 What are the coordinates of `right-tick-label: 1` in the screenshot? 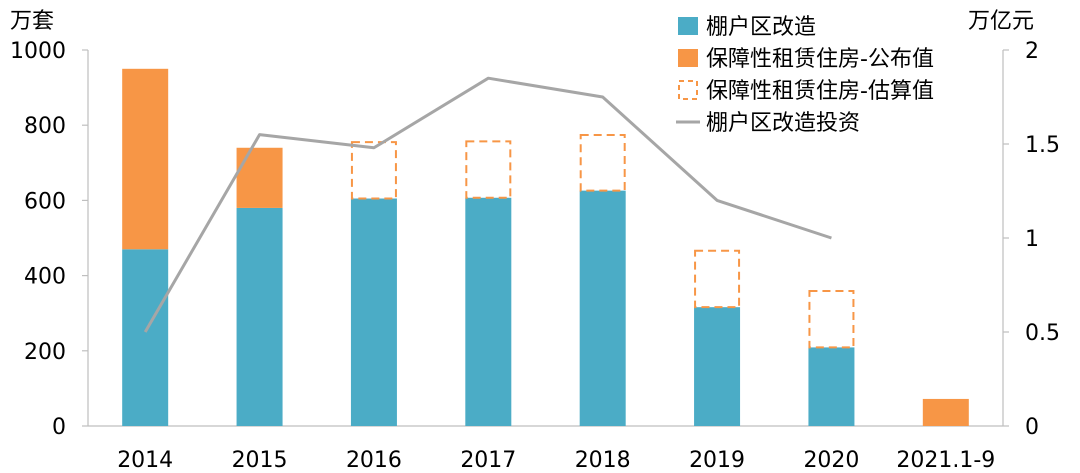 It's located at (1032, 239).